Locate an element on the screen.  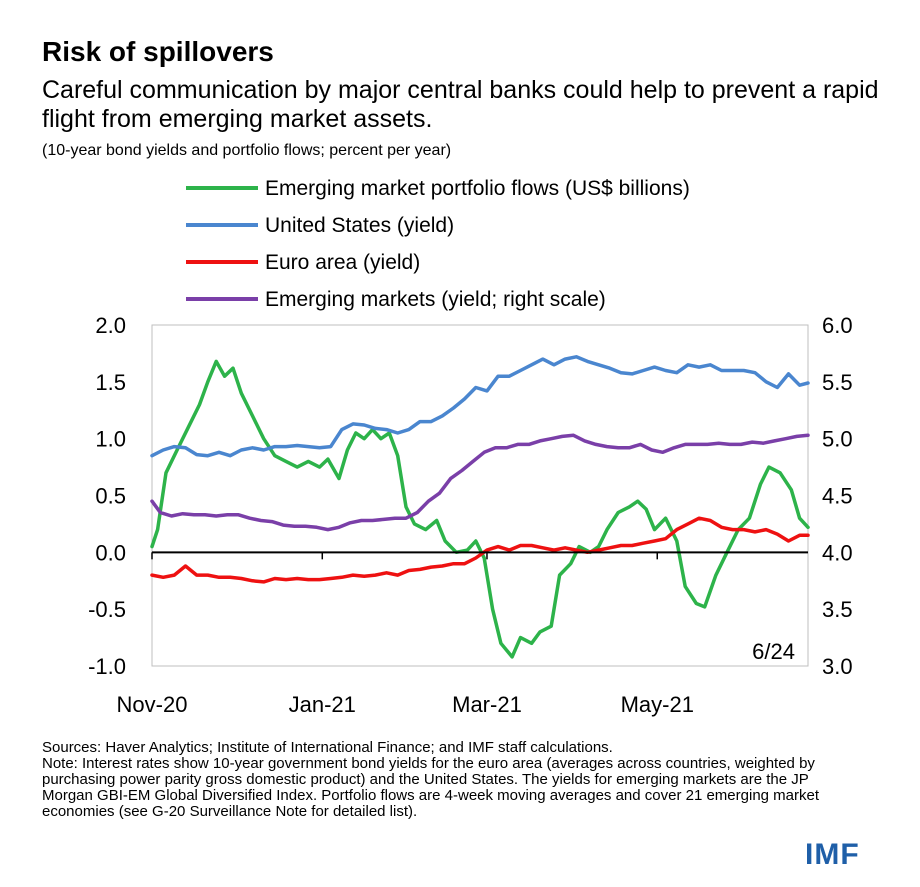
y-right-tick-label: 5.5 is located at coordinates (837, 382).